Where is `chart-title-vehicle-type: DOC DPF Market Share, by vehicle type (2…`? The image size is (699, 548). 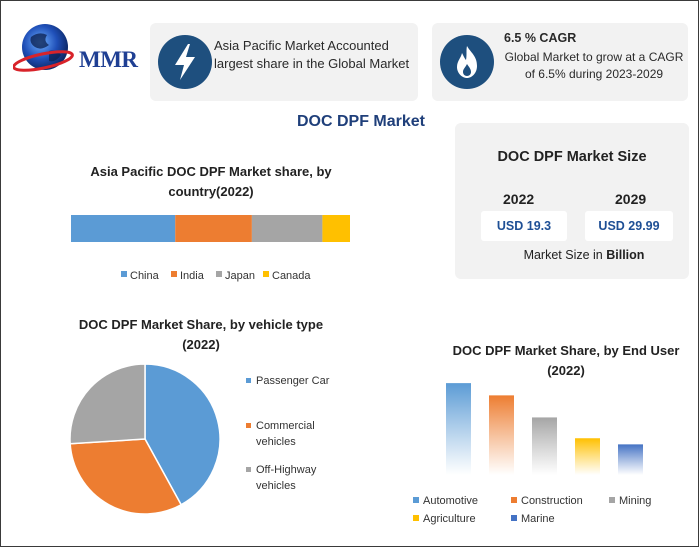 chart-title-vehicle-type: DOC DPF Market Share, by vehicle type (2… is located at coordinates (201, 334).